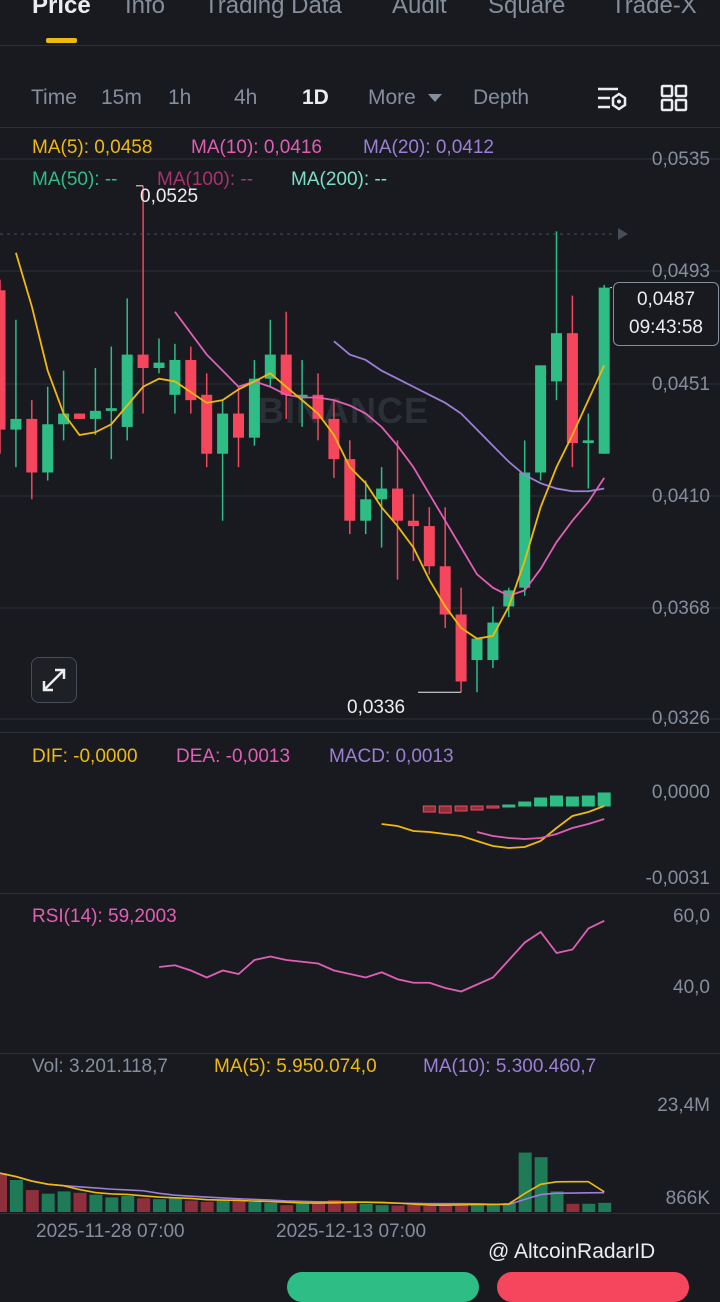  What do you see at coordinates (428, 147) in the screenshot?
I see `ma20-label: MA(20): 0,0412` at bounding box center [428, 147].